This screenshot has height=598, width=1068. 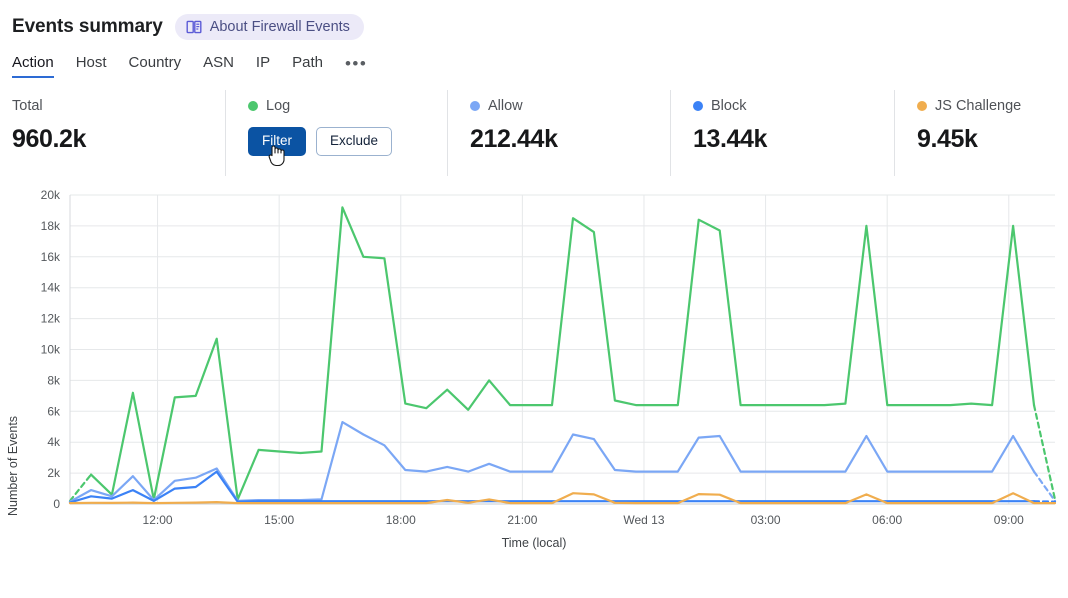 I want to click on stat-block: Block 13.44k, so click(x=782, y=133).